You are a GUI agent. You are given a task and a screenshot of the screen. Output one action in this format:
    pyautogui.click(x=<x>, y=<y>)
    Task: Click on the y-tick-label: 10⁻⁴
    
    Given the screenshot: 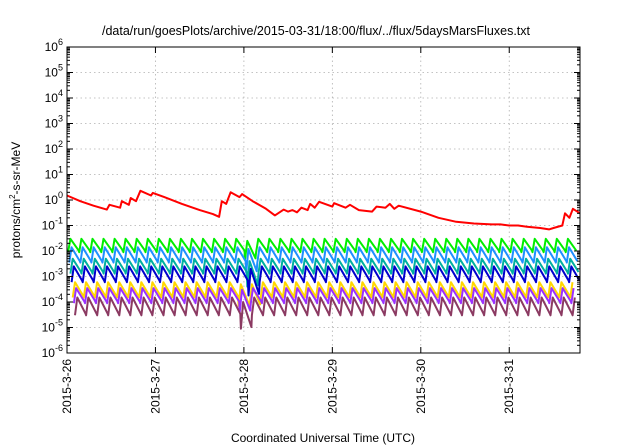 What is the action you would take?
    pyautogui.click(x=52, y=300)
    